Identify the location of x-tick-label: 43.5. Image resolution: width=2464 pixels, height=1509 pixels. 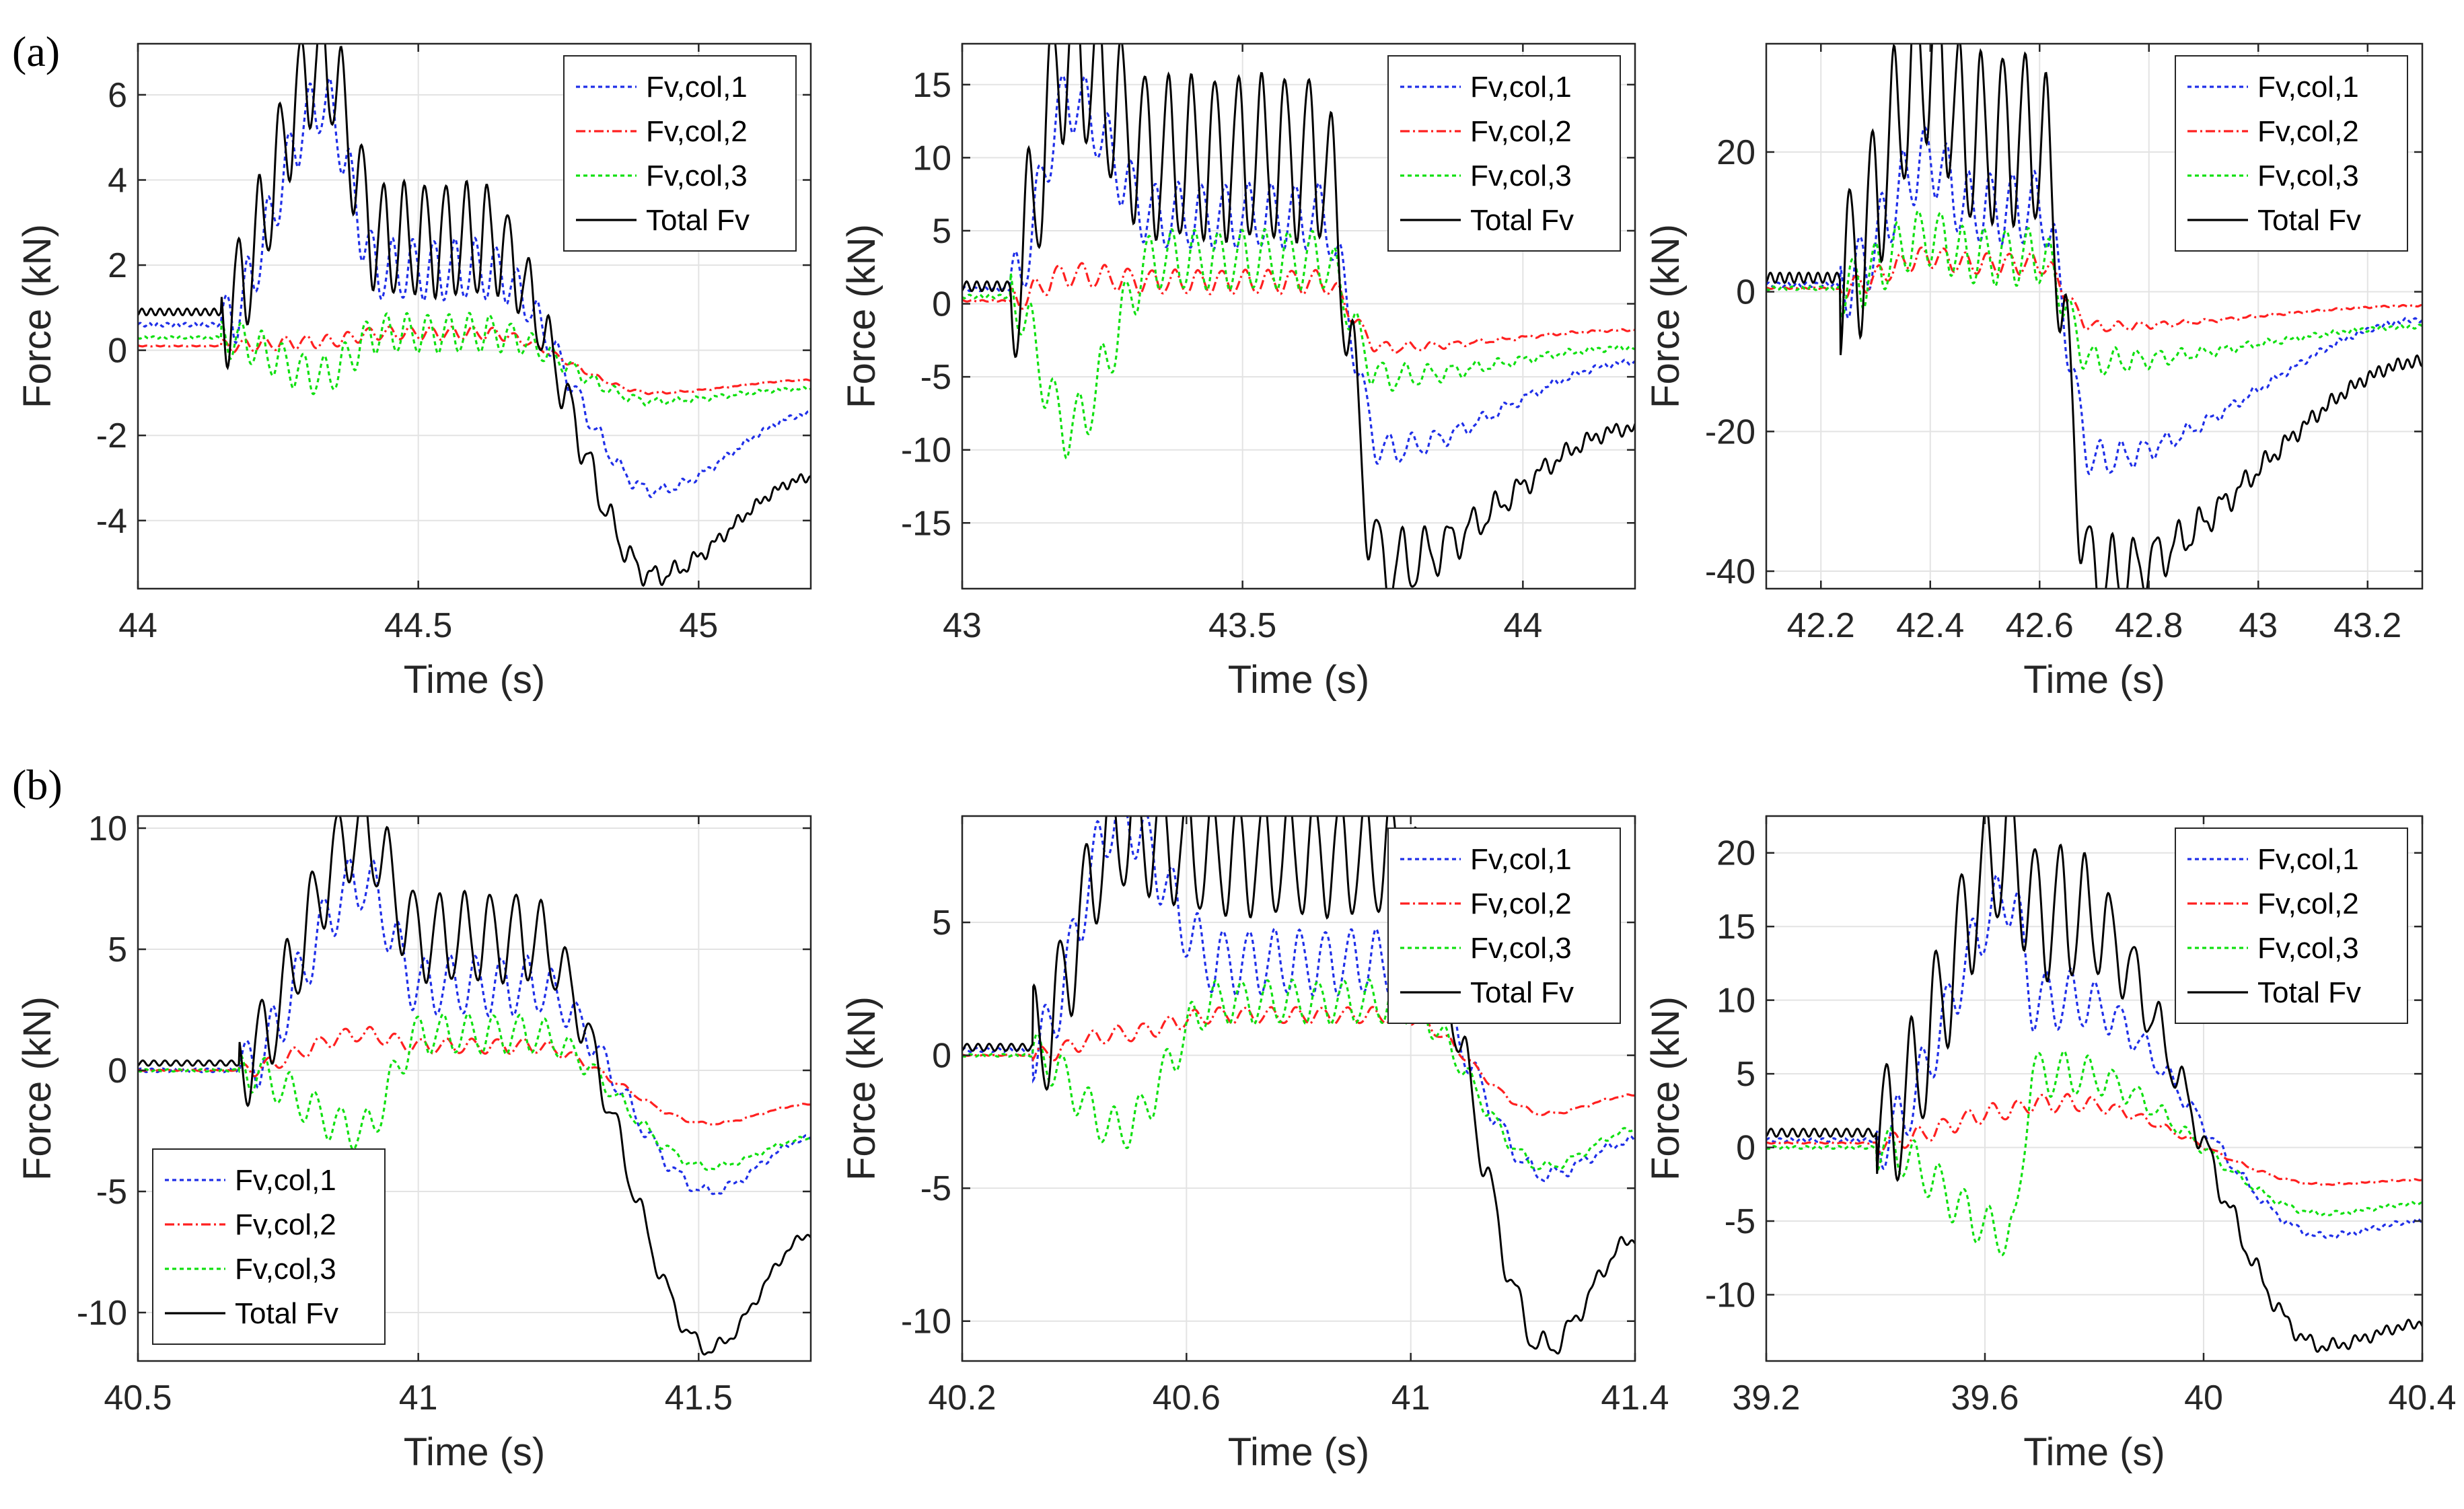
(1242, 625).